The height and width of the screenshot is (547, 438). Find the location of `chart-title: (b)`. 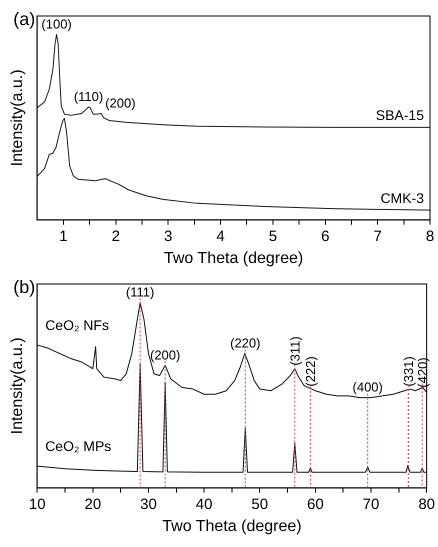

chart-title: (b) is located at coordinates (24, 286).